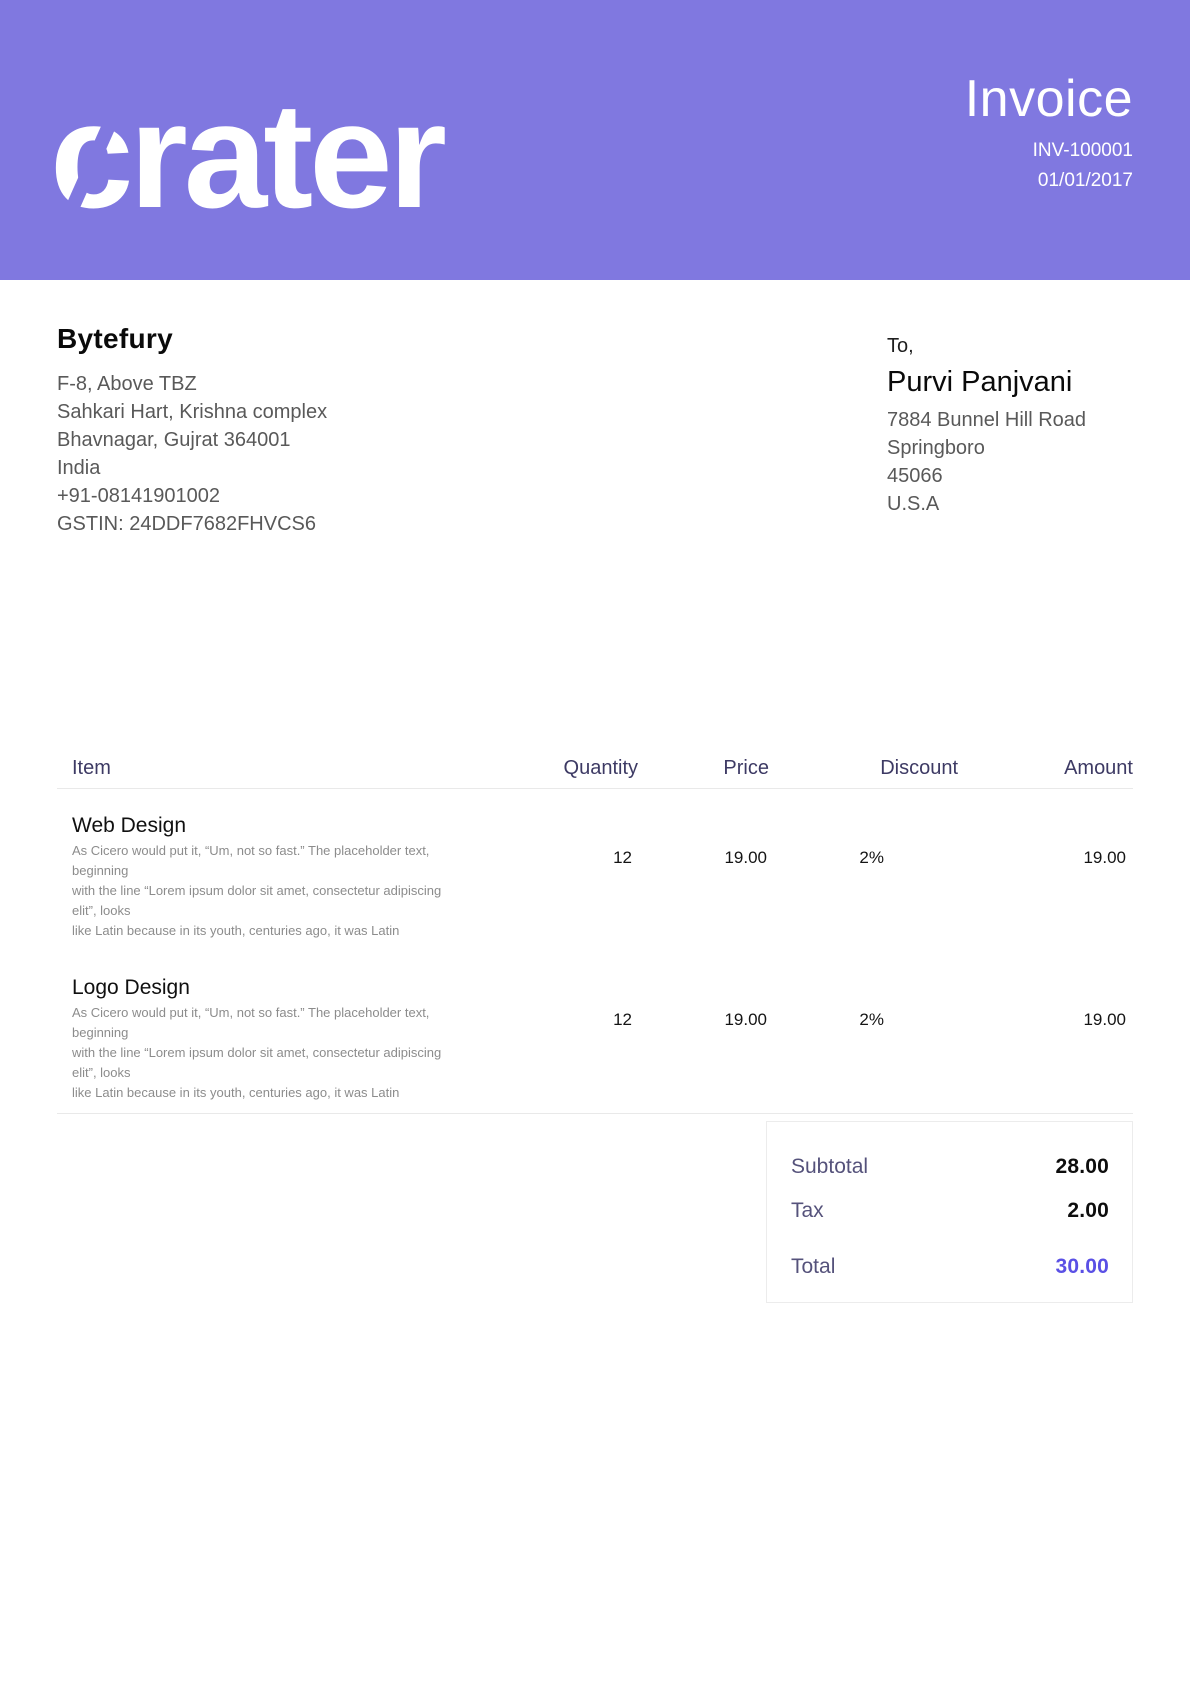 The height and width of the screenshot is (1684, 1190). I want to click on total-label: Total, so click(813, 1266).